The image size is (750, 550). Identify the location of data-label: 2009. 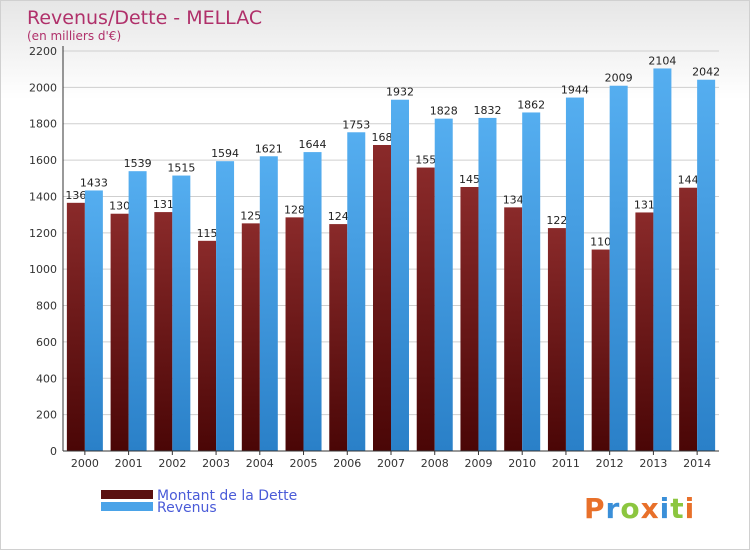
(619, 78).